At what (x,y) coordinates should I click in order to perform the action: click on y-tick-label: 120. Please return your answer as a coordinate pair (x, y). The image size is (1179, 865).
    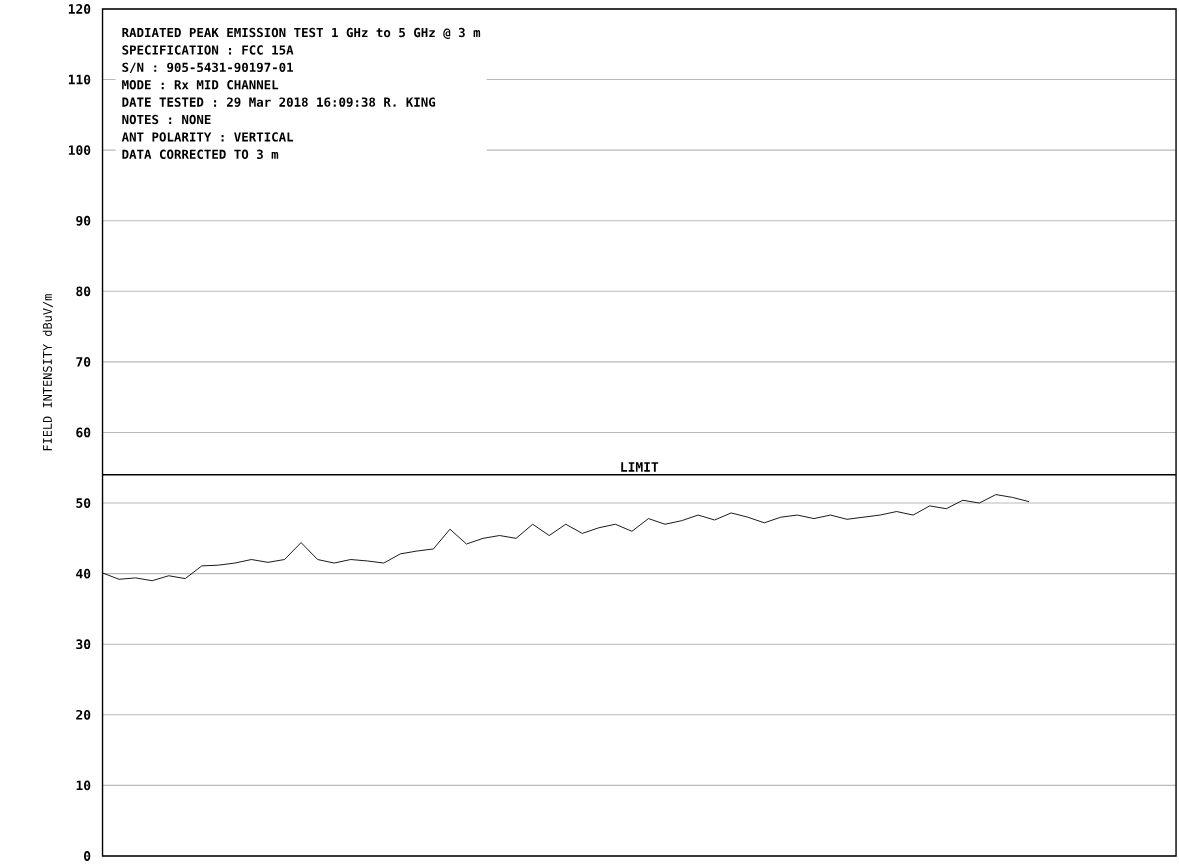
    Looking at the image, I should click on (79, 9).